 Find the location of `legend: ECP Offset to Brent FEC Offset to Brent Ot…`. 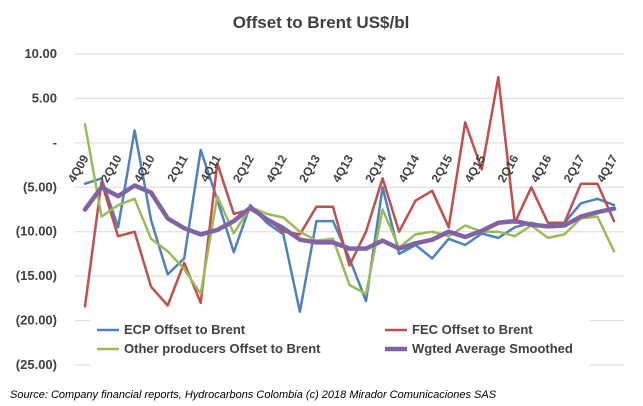

legend: ECP Offset to Brent FEC Offset to Brent Ot… is located at coordinates (340, 343).